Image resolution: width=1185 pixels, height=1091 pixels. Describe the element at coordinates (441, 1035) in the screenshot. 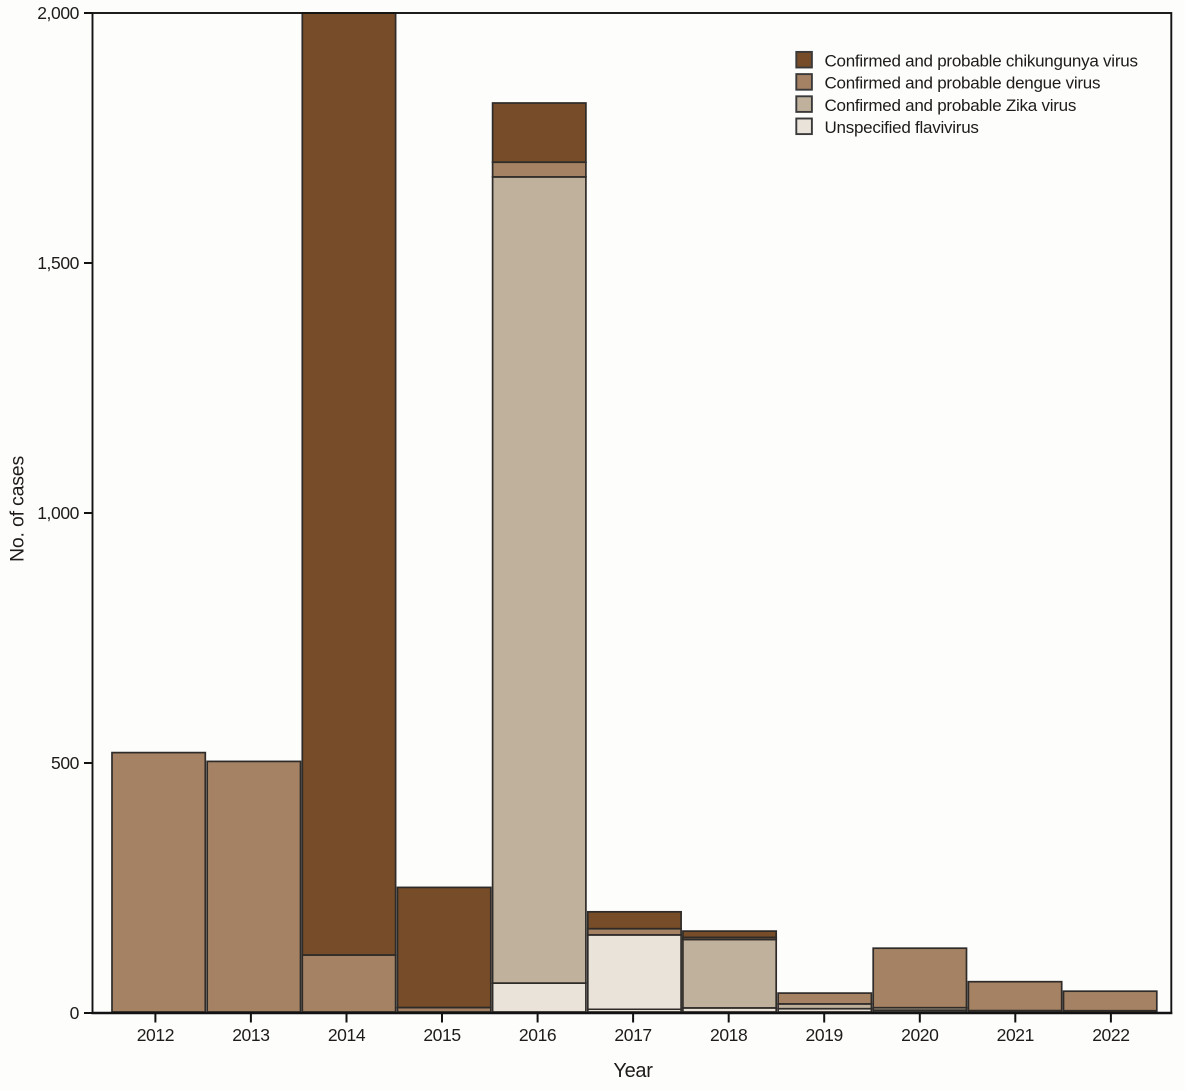

I see `svg-text: 2015` at that location.